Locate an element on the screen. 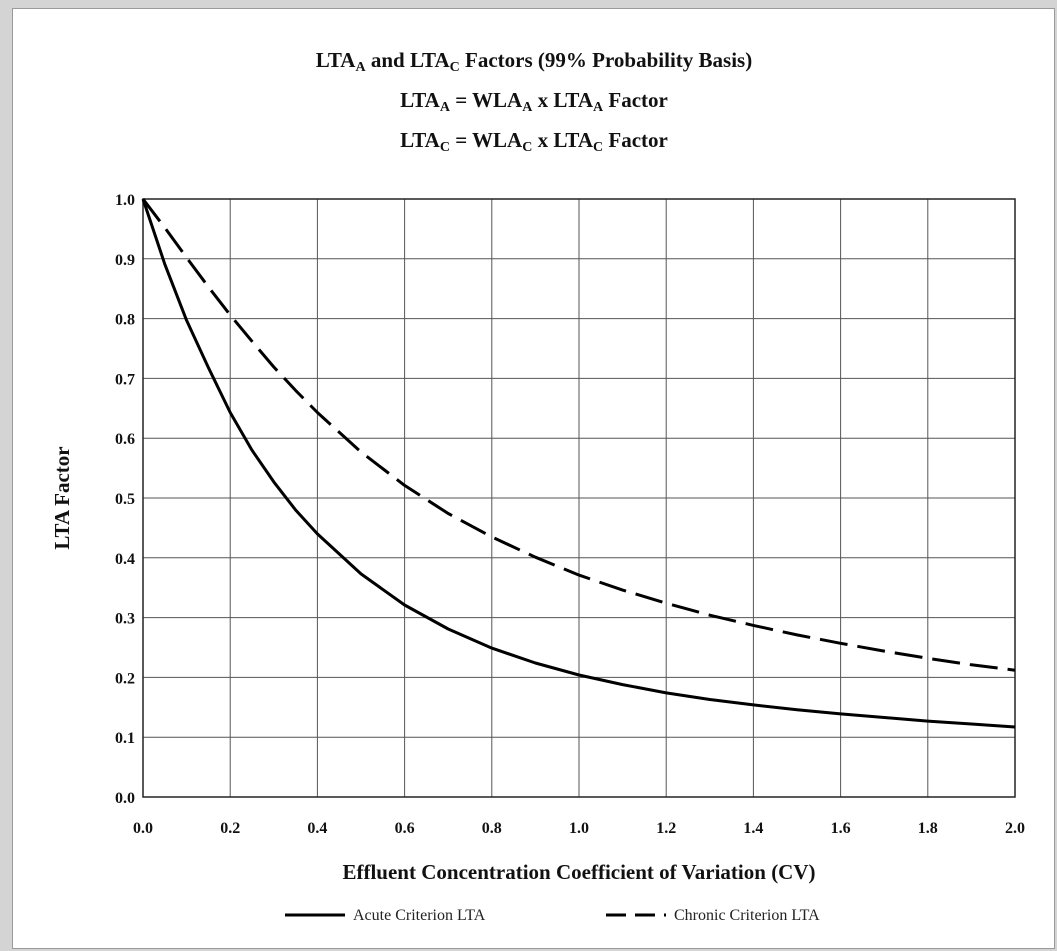 The height and width of the screenshot is (951, 1057). title-text-part: and LTA is located at coordinates (408, 60).